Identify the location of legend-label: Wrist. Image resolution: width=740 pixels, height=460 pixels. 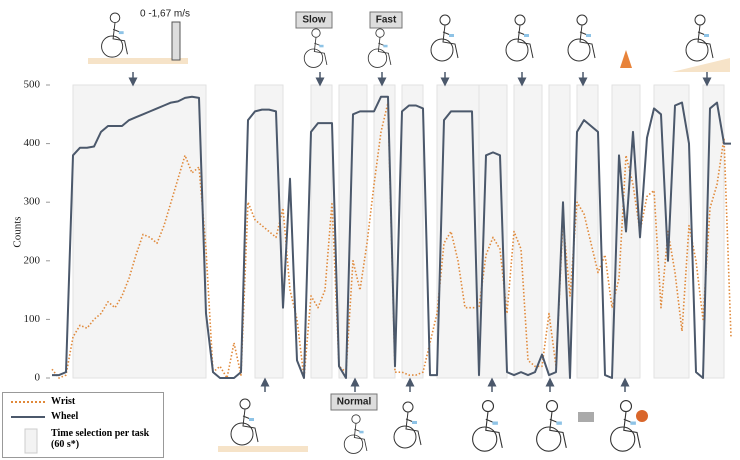
(63, 401).